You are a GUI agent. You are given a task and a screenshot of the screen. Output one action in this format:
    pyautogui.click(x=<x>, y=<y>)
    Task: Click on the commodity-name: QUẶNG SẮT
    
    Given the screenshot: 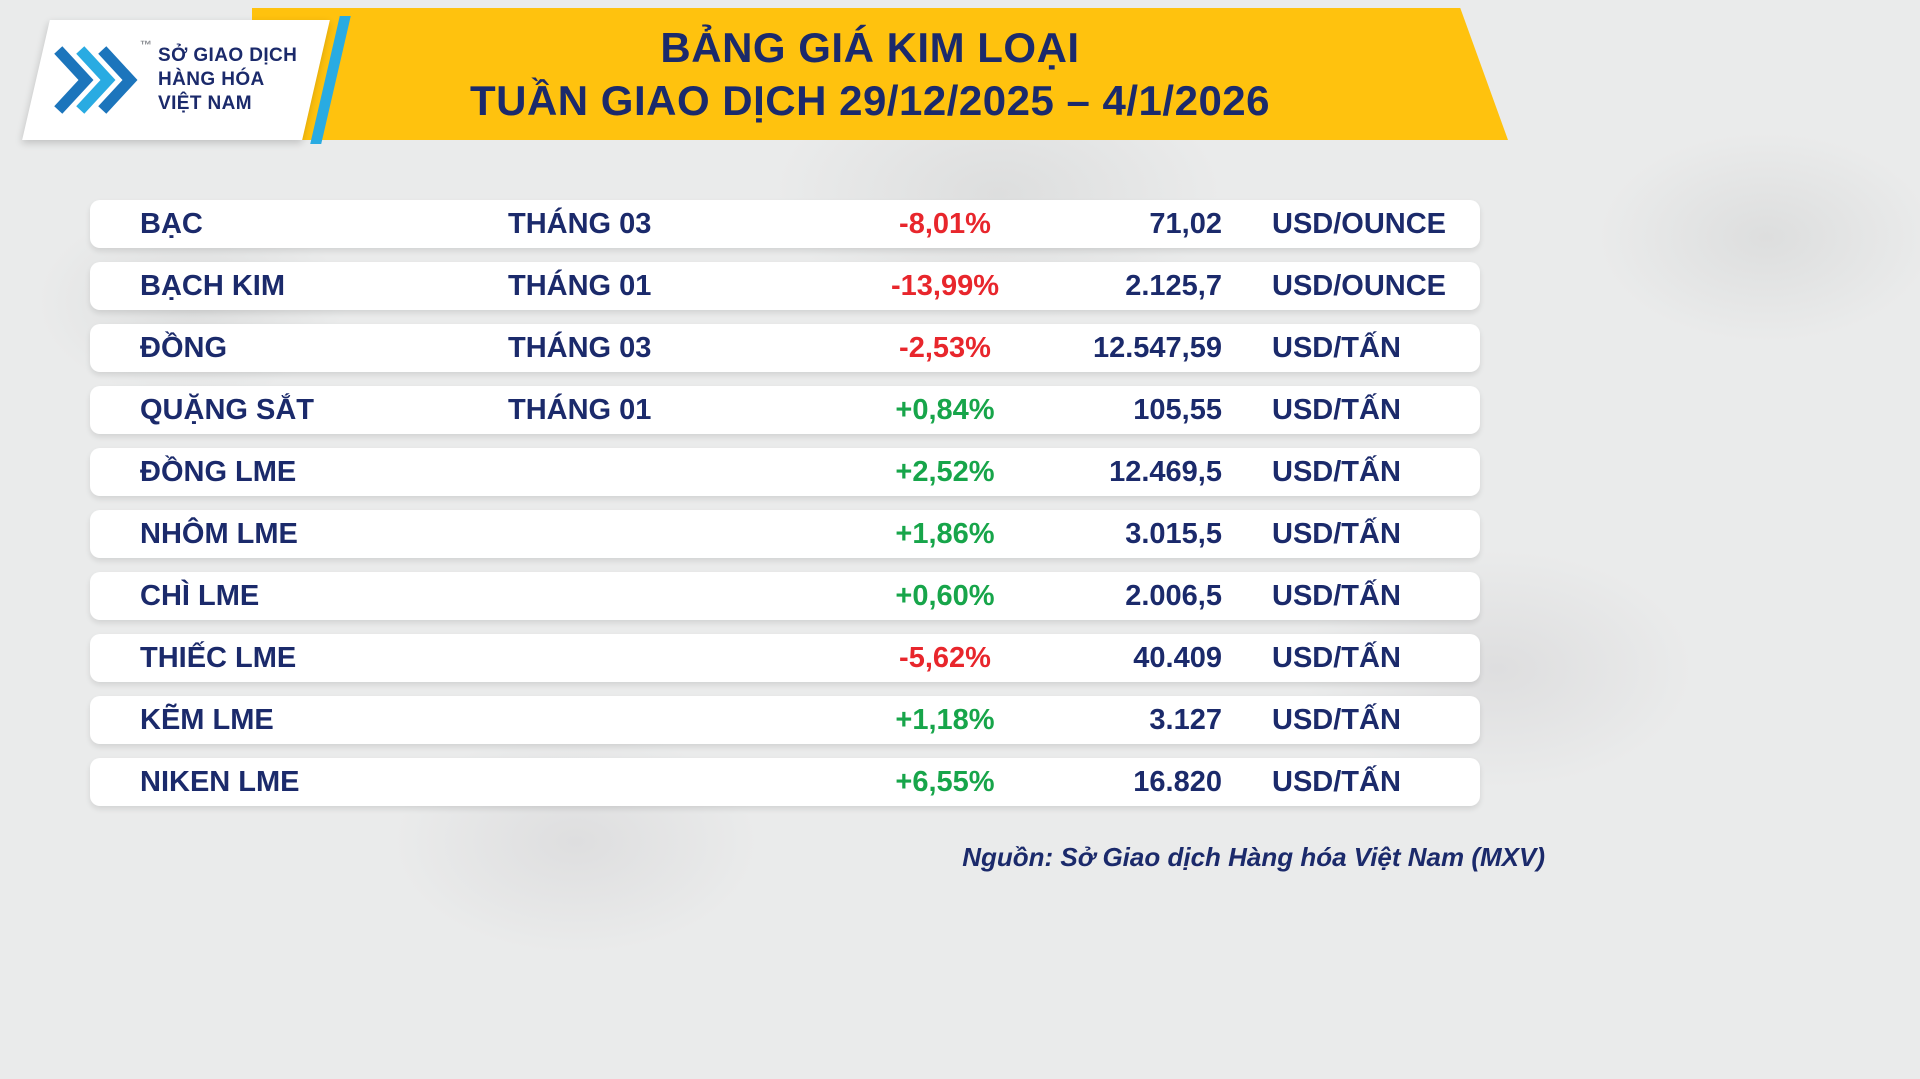 What is the action you would take?
    pyautogui.click(x=227, y=409)
    